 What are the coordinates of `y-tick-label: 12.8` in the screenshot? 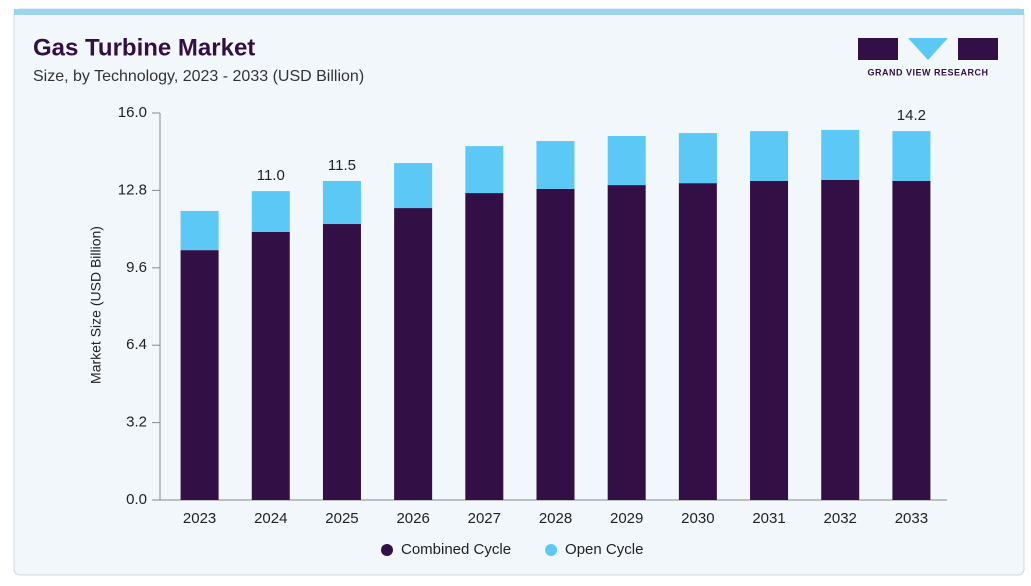 It's located at (132, 189).